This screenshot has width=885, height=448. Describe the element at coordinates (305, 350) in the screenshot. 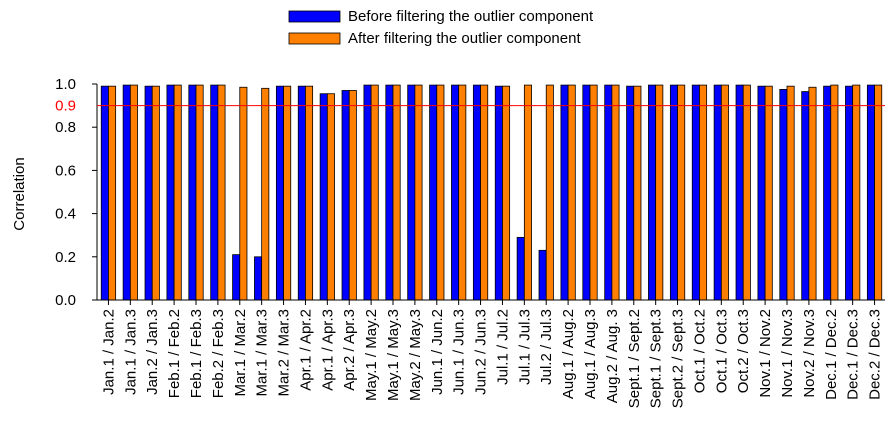

I see `x-tick-label: Apr.1 / Apr.2` at that location.